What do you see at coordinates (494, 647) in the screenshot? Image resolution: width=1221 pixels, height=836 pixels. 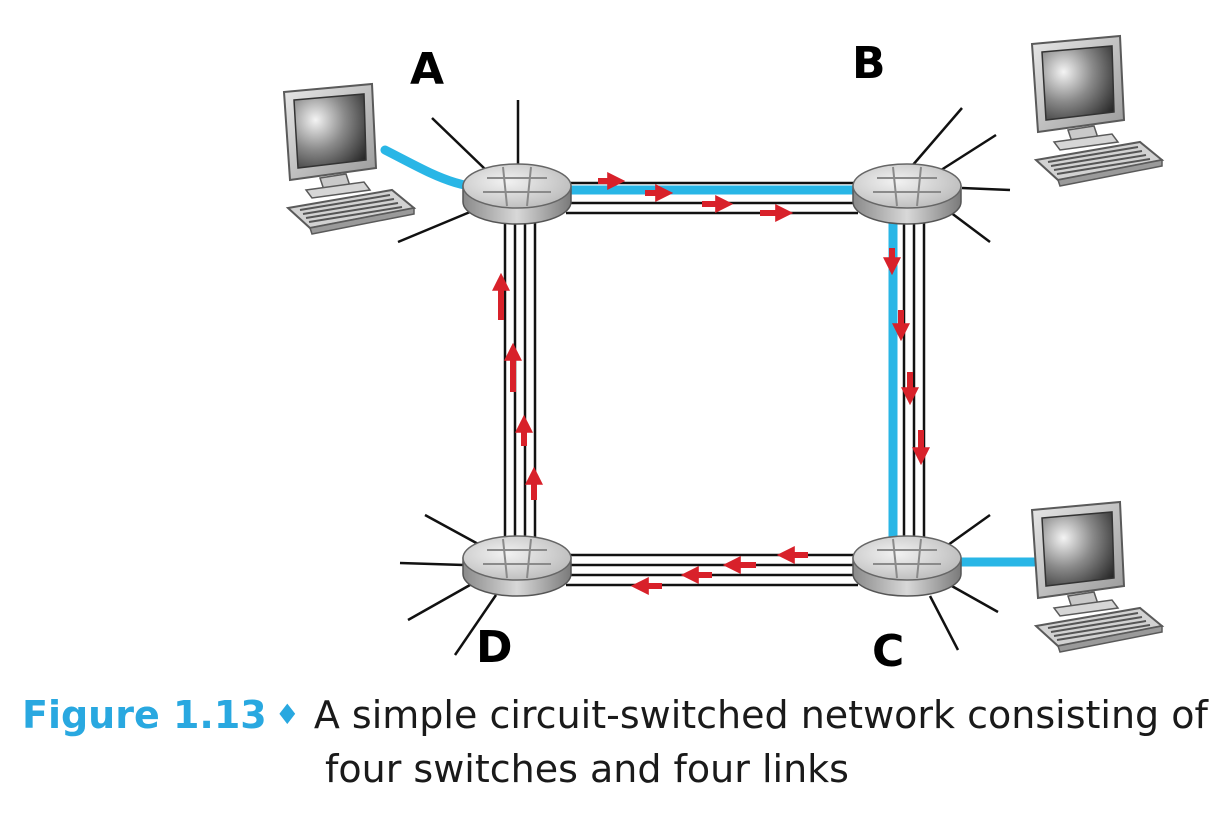 I see `node-label-d: D` at bounding box center [494, 647].